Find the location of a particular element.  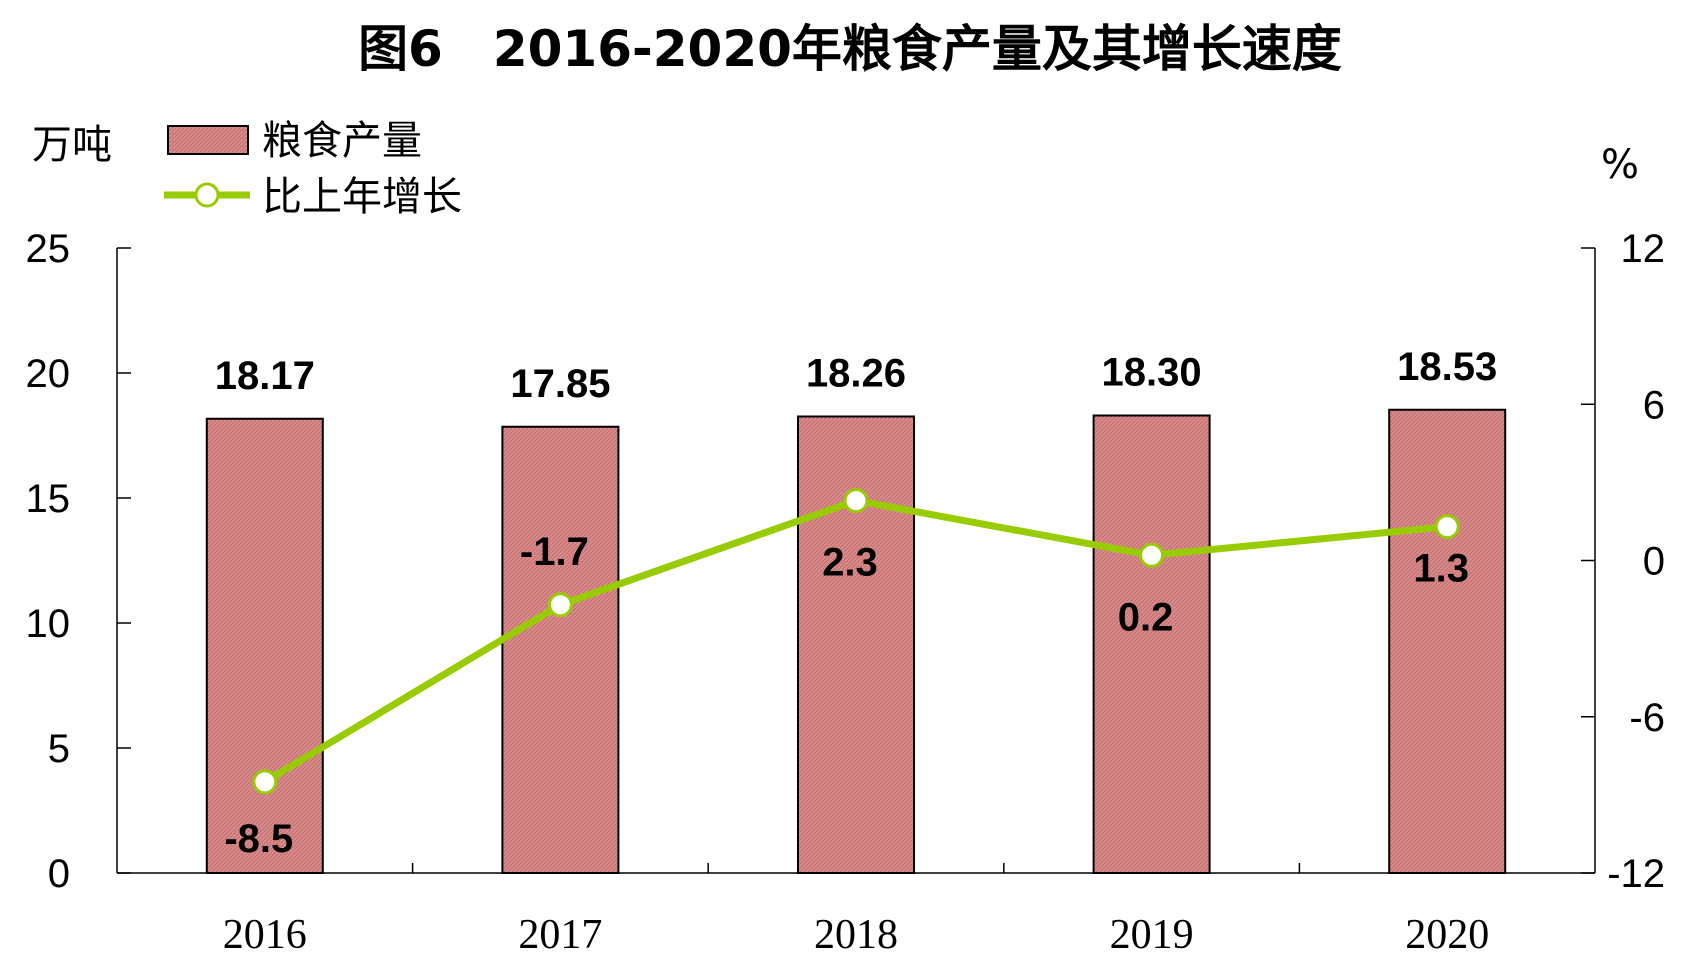

bar-value-label: 18.17 is located at coordinates (265, 376).